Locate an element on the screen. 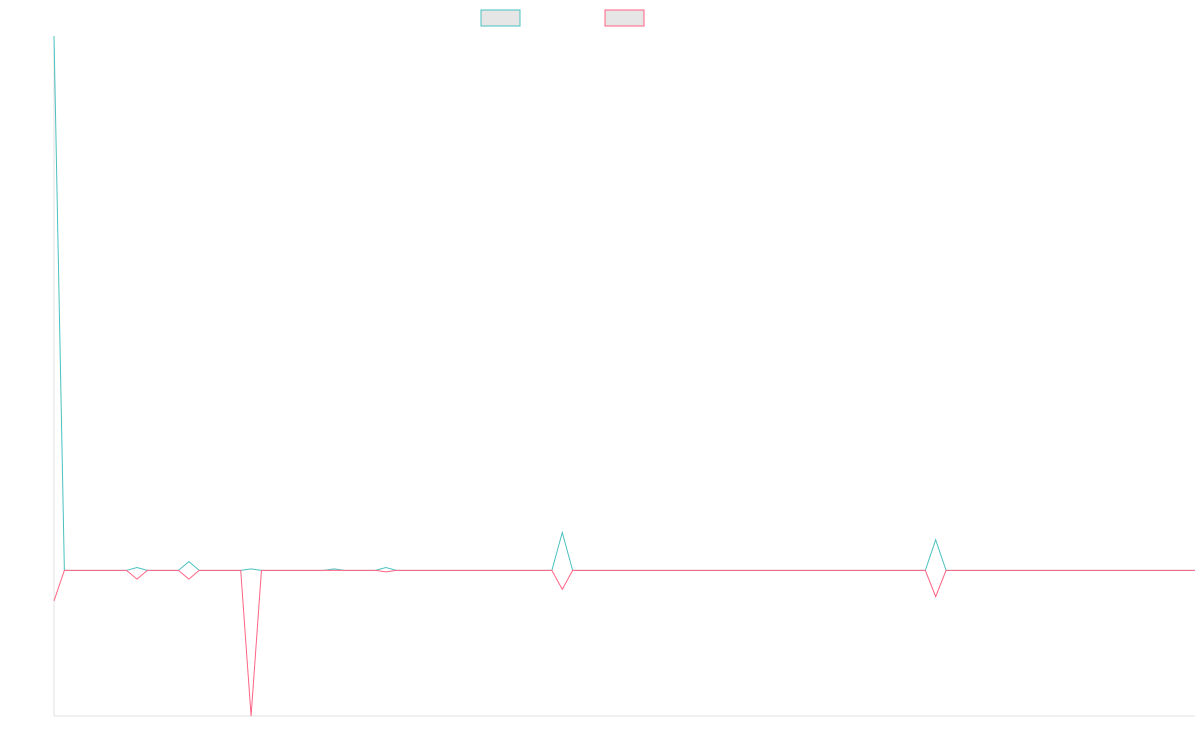  legend is located at coordinates (562, 18).